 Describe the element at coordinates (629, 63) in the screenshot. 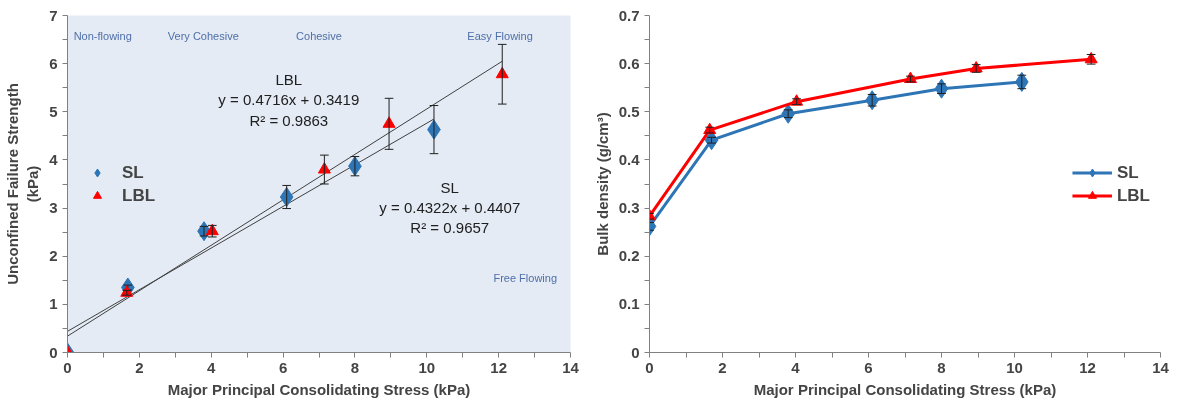

I see `y-tick-label: 0.6` at that location.